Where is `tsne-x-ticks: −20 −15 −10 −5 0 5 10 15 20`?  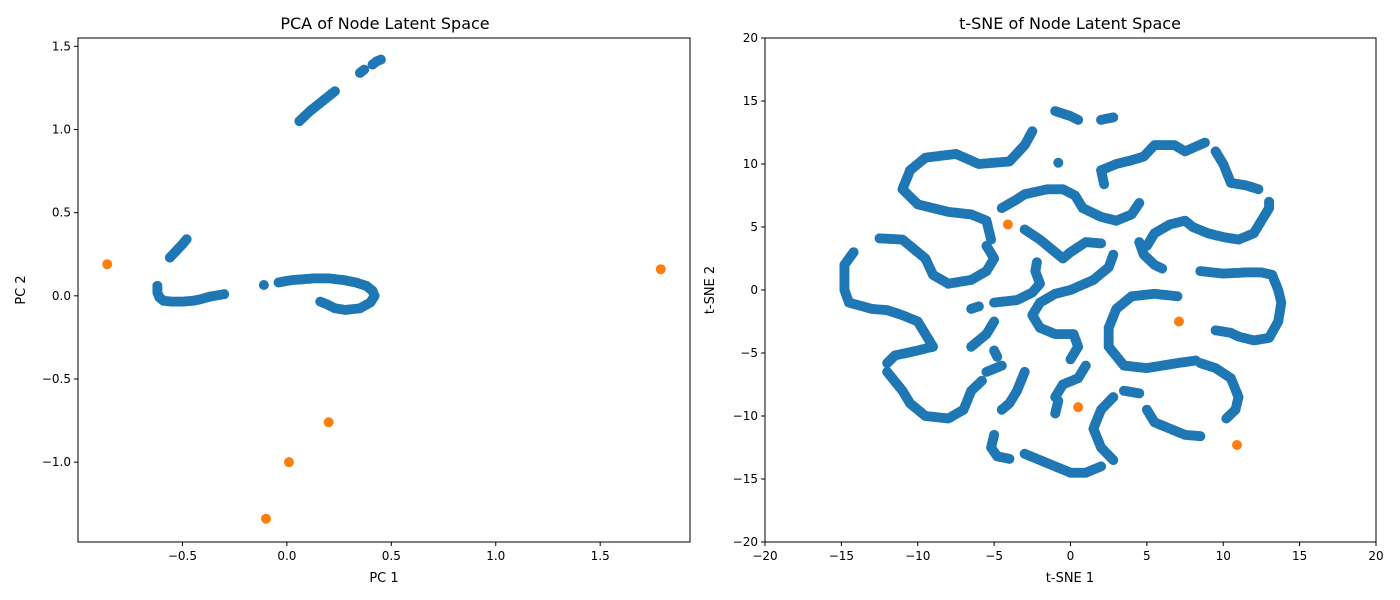
tsne-x-ticks: −20 −15 −10 −5 0 5 10 15 20 is located at coordinates (1068, 552).